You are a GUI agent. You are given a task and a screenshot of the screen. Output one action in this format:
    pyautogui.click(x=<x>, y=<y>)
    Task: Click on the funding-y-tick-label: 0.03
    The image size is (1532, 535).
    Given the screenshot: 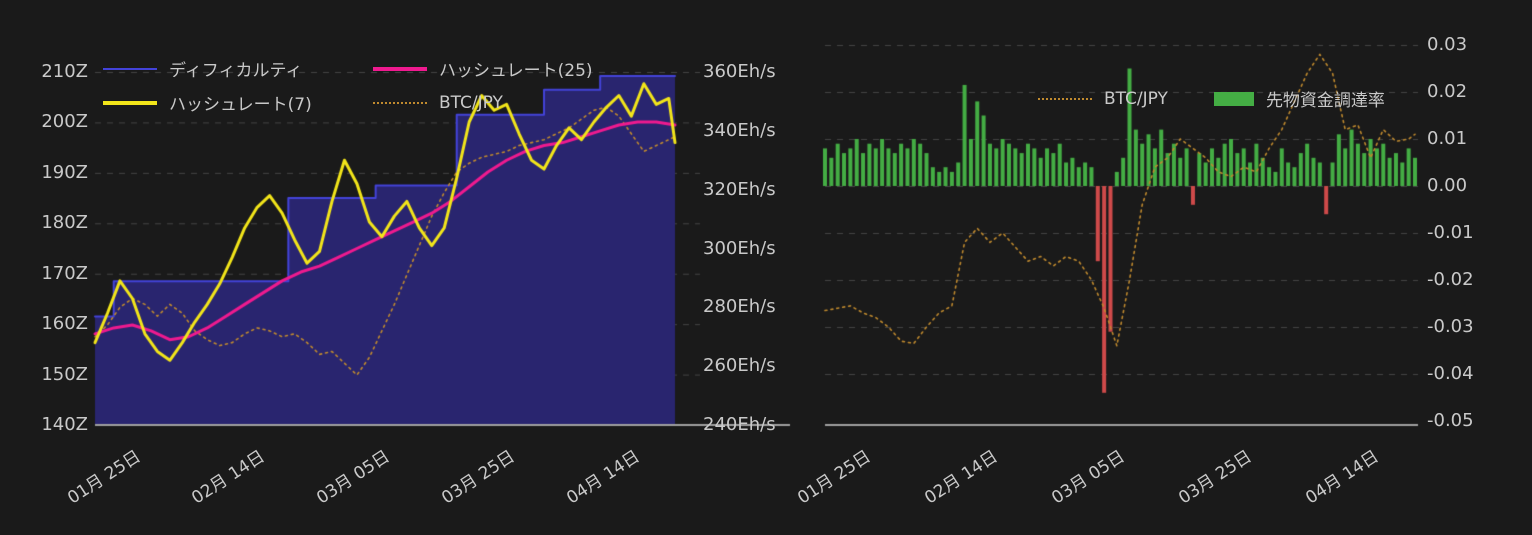 What is the action you would take?
    pyautogui.click(x=1447, y=44)
    